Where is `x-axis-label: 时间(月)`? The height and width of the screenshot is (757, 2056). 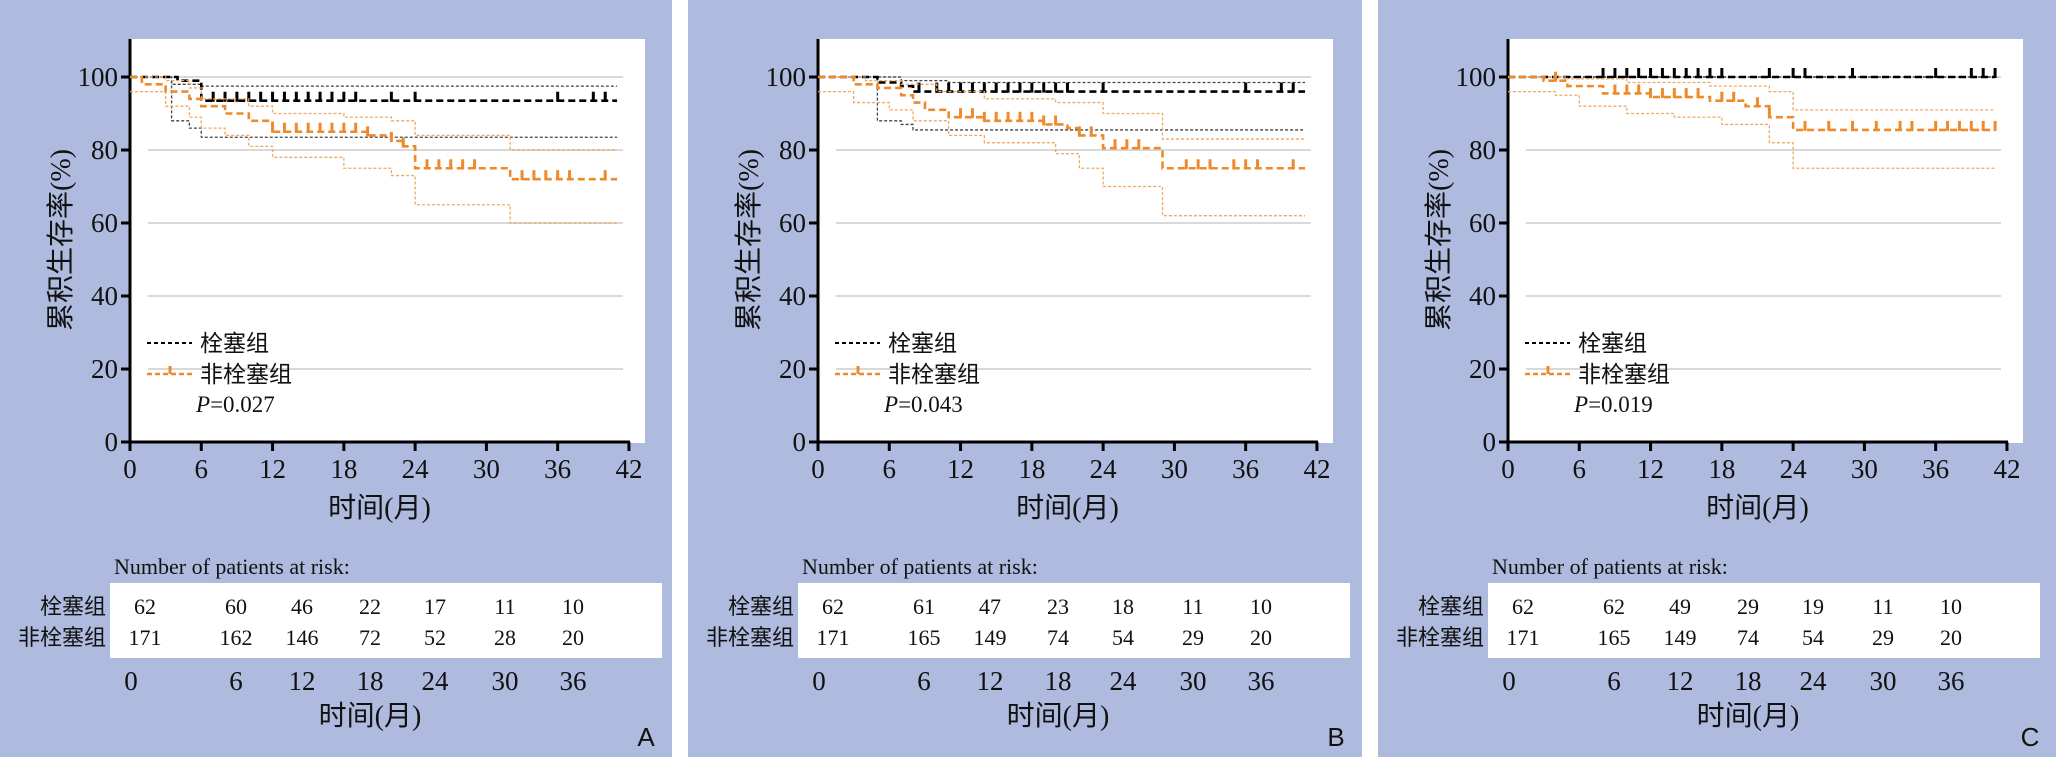 x-axis-label: 时间(月) is located at coordinates (1757, 508).